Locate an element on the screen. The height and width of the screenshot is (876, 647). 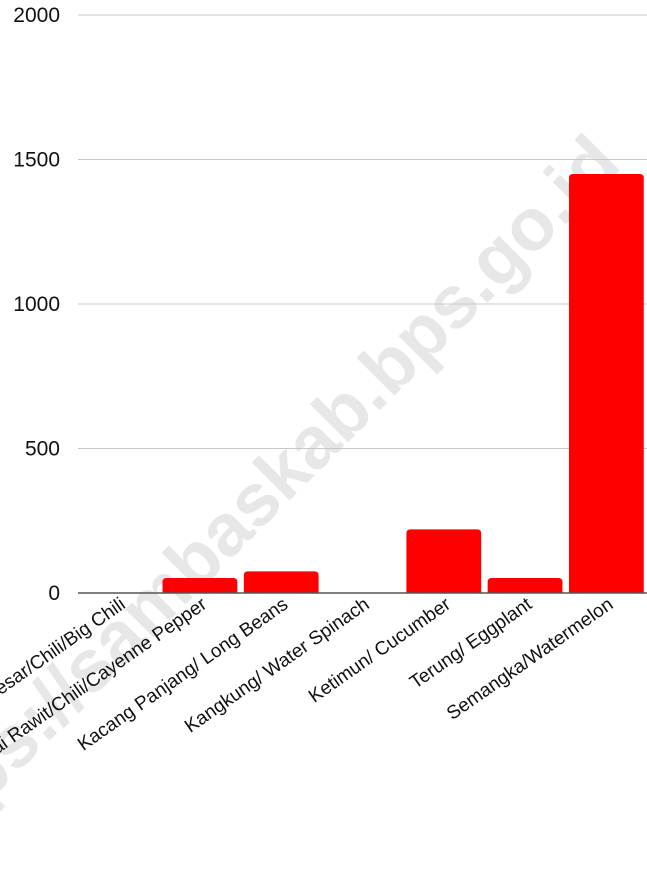
y-axis-ticks: 0 500 1000 1500 2000 is located at coordinates (36, 304).